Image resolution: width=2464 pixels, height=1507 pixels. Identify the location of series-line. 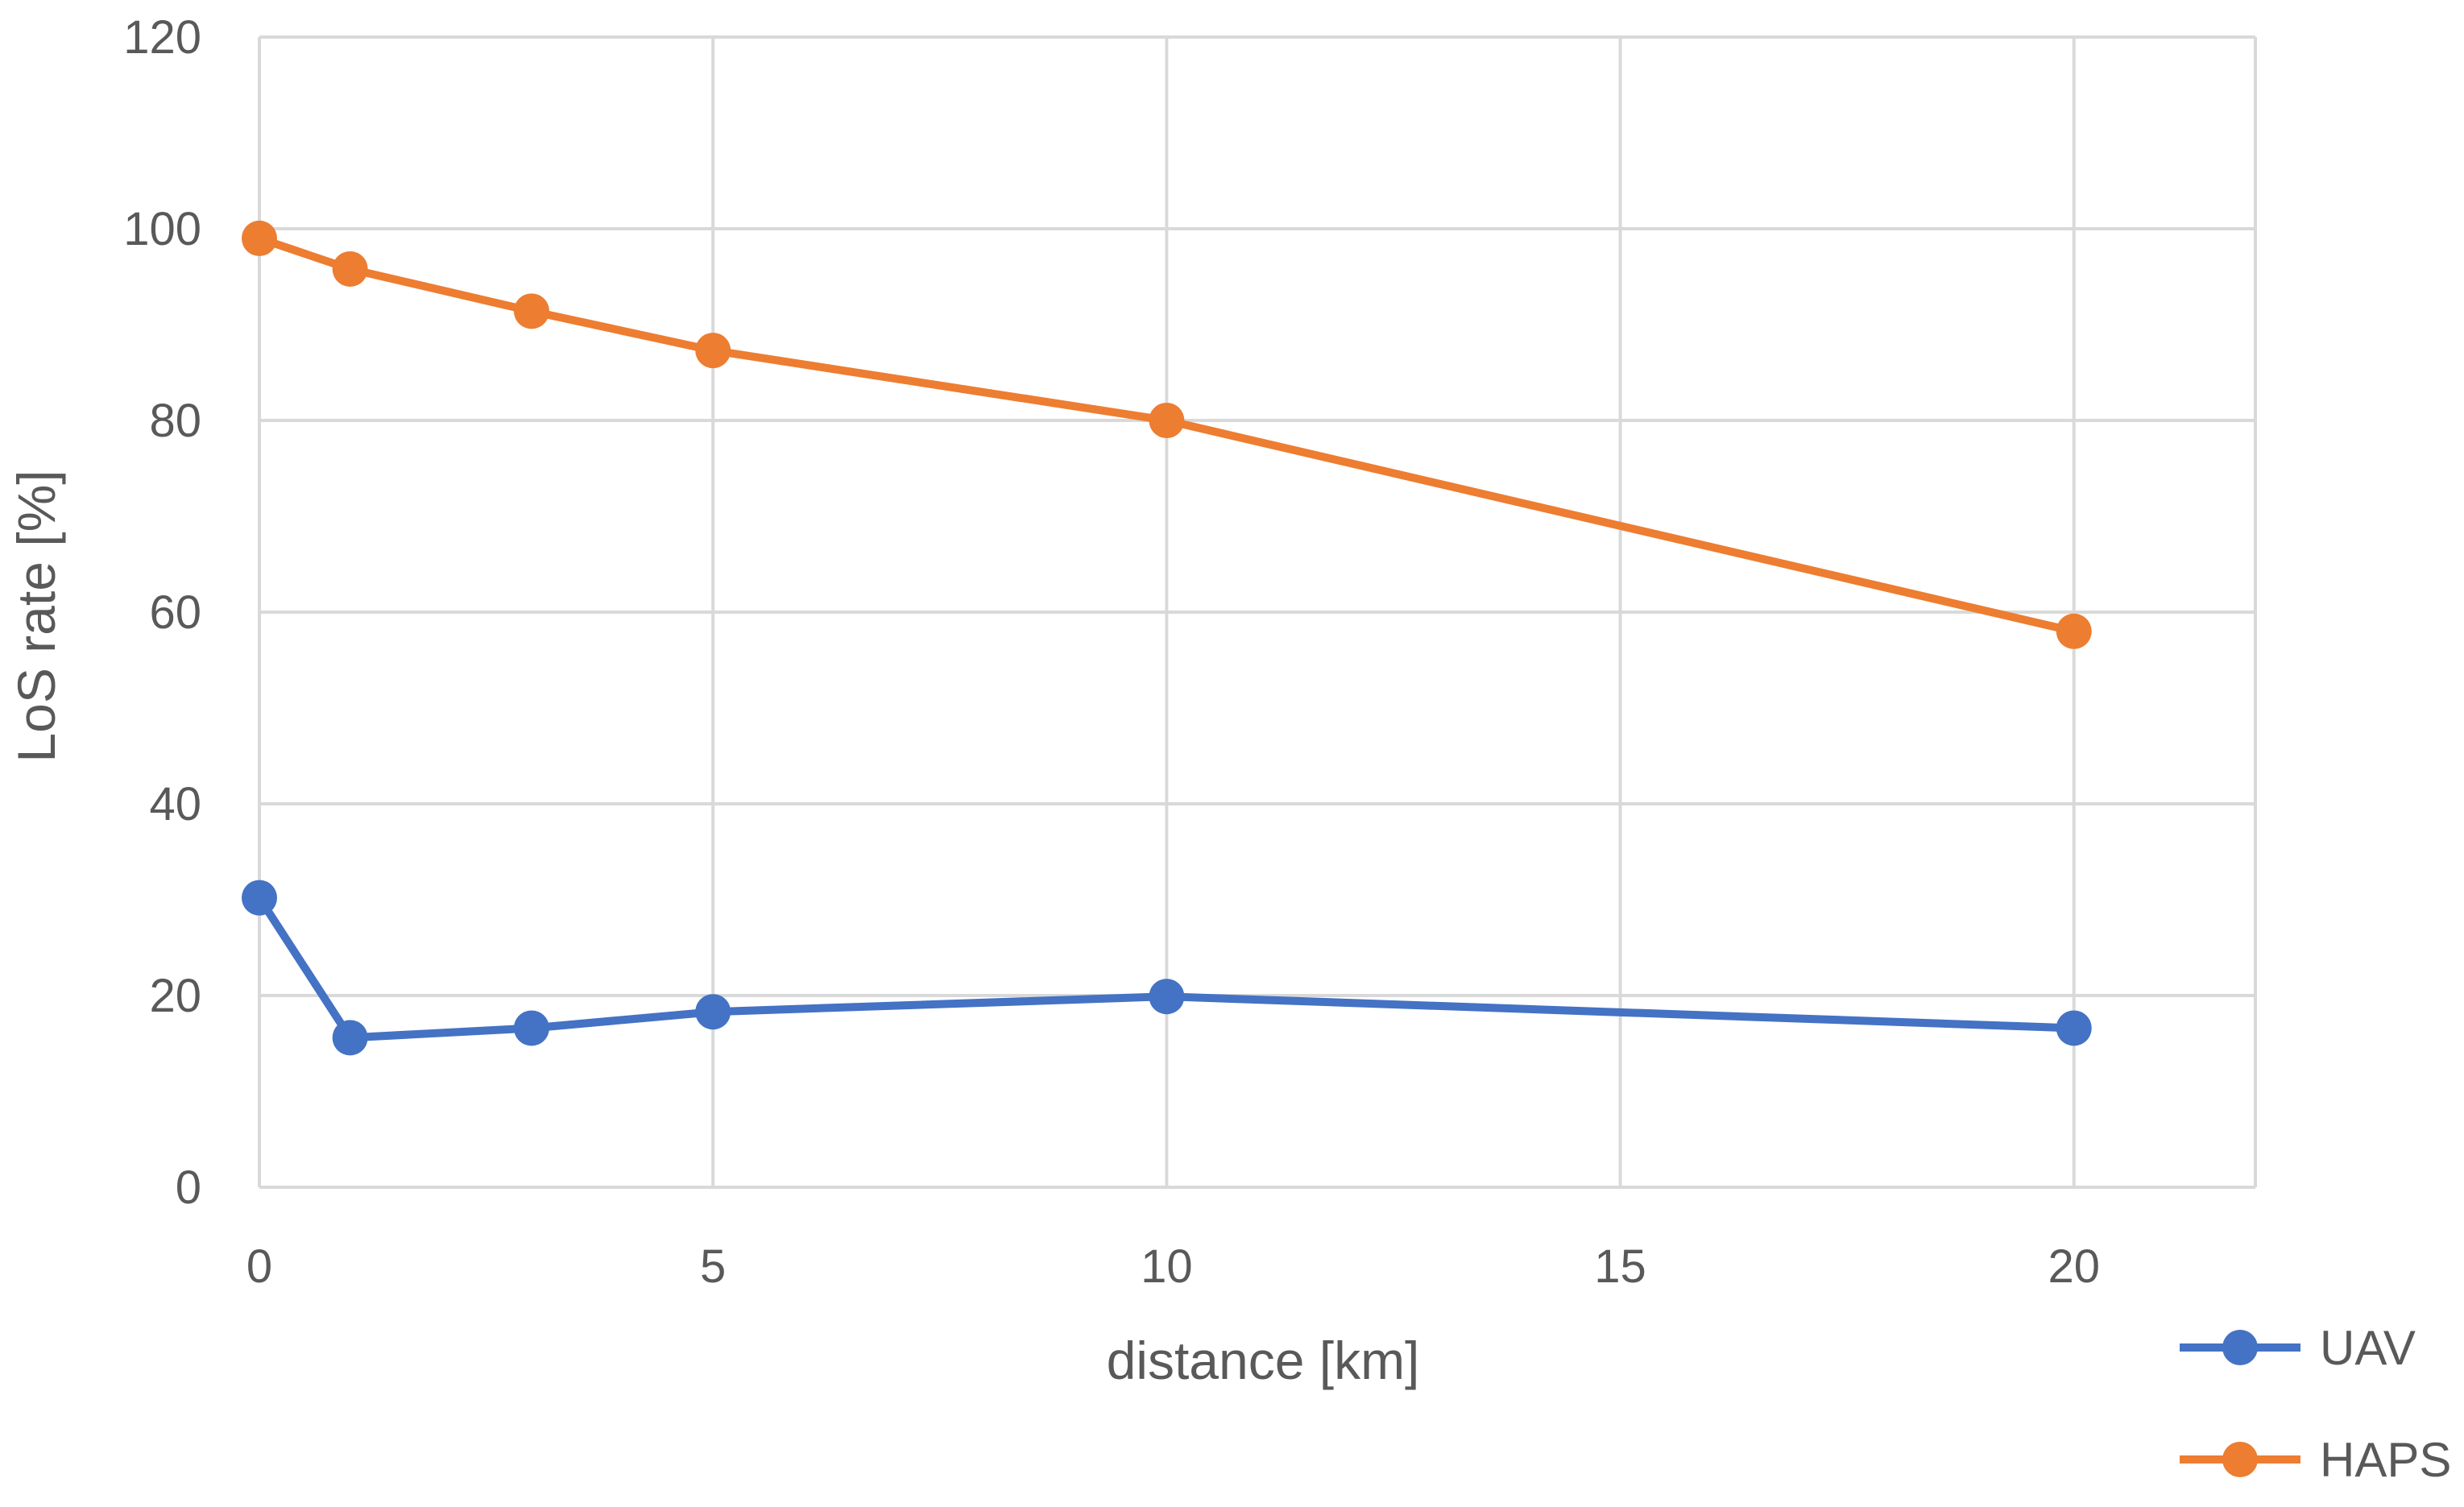
(1166, 968).